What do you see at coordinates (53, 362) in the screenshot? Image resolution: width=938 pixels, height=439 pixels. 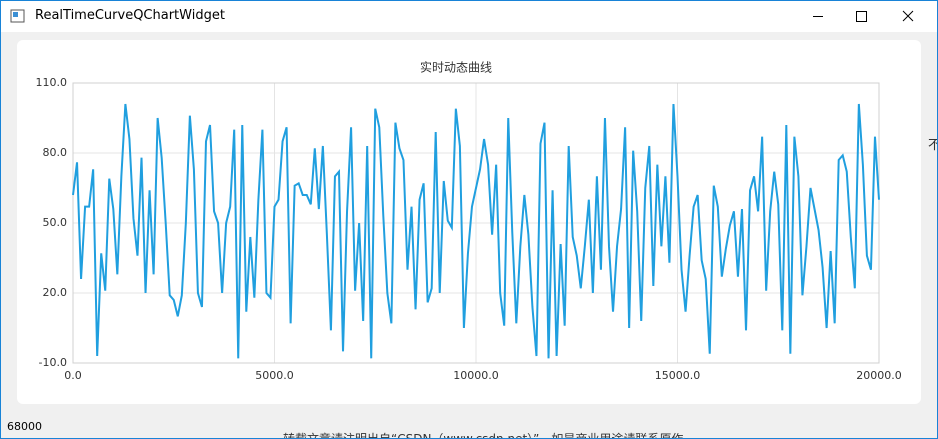 I see `y-tick-label: -10.0` at bounding box center [53, 362].